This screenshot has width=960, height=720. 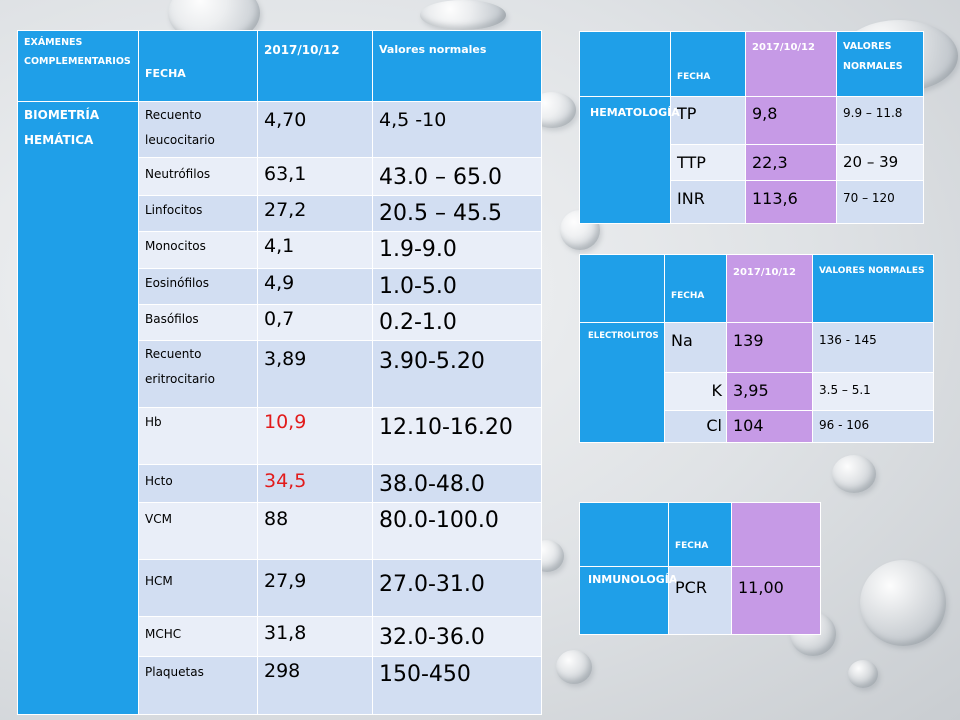 What do you see at coordinates (769, 391) in the screenshot?
I see `test-value: 3,95` at bounding box center [769, 391].